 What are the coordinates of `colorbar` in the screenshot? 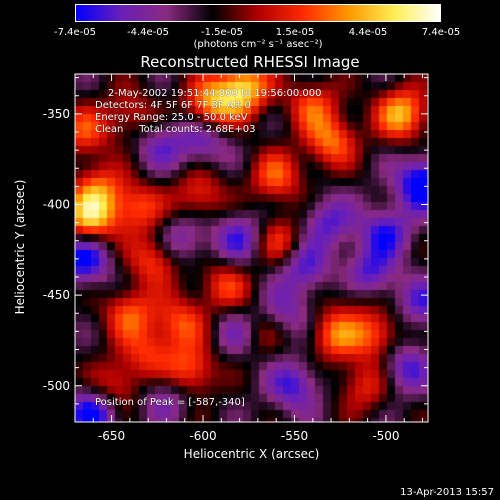 It's located at (258, 13).